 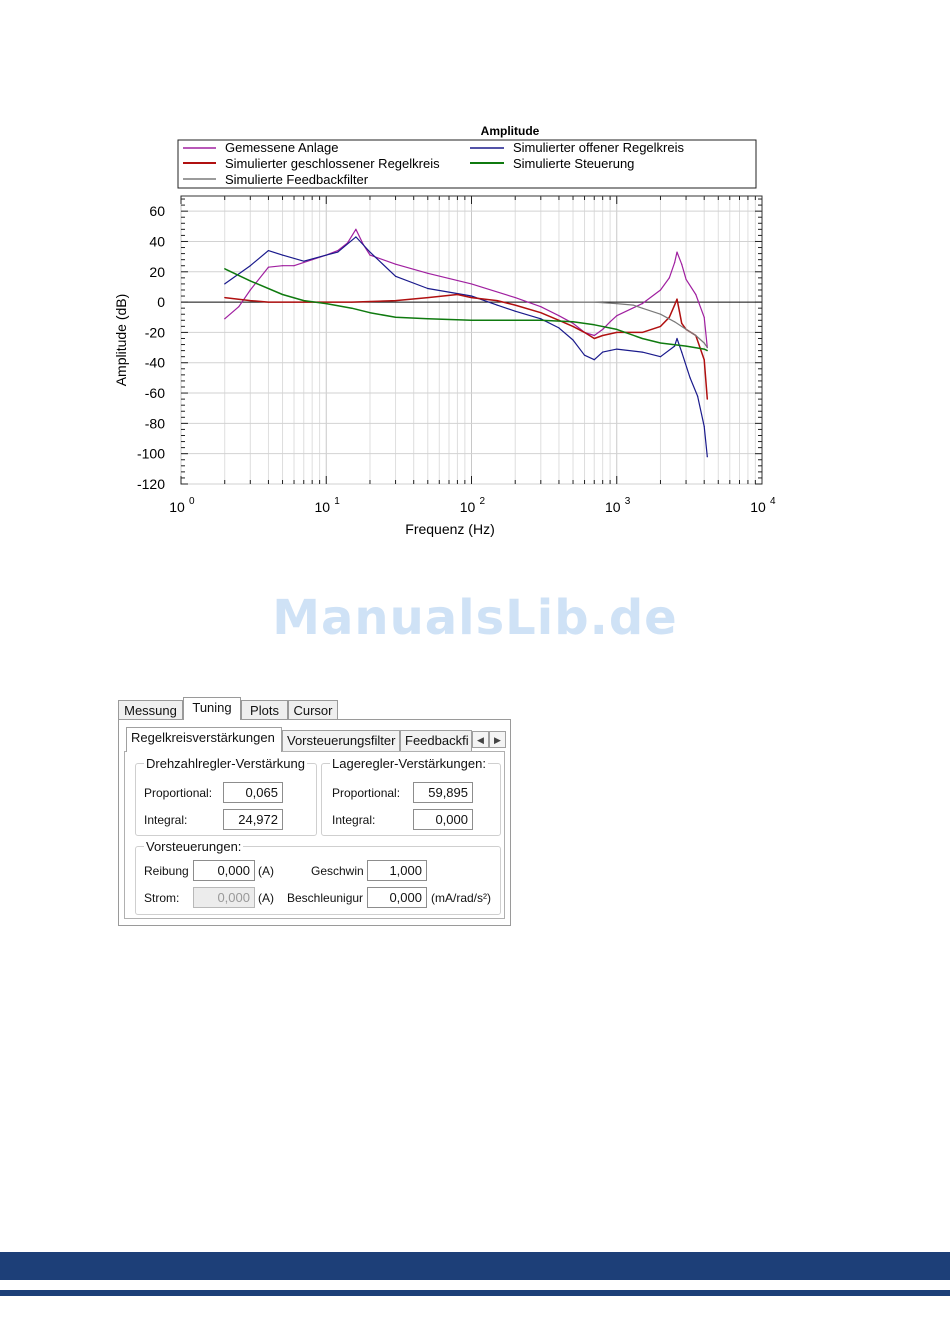 I want to click on x-tick-label-exponent: 2, so click(x=483, y=501).